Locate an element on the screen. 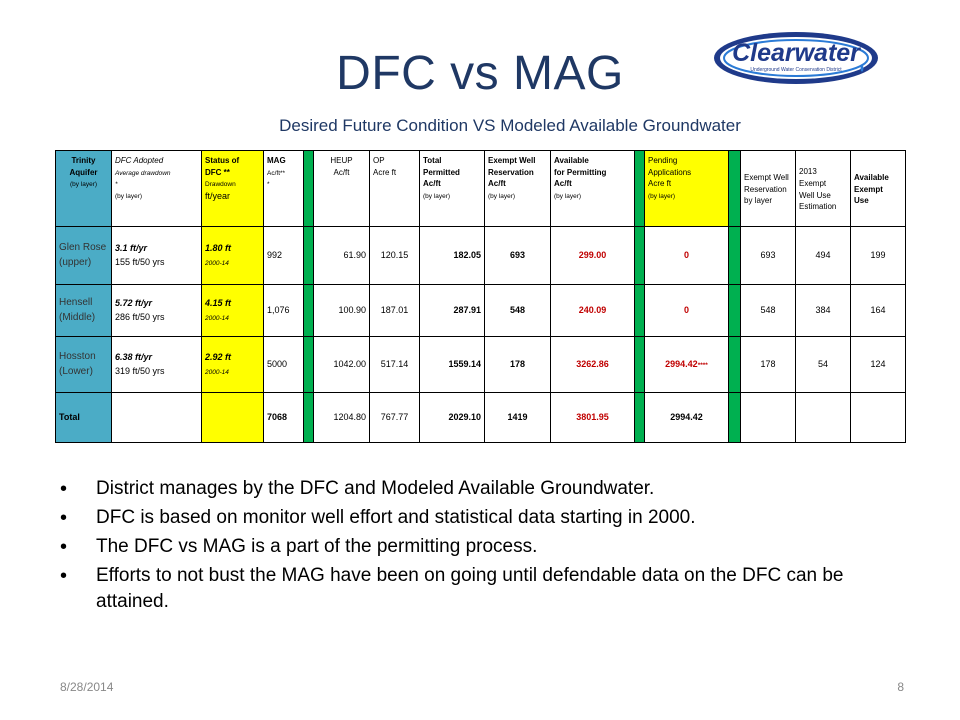 Image resolution: width=960 pixels, height=720 pixels. header-mag: MAG Ac/ft** * is located at coordinates (283, 188).